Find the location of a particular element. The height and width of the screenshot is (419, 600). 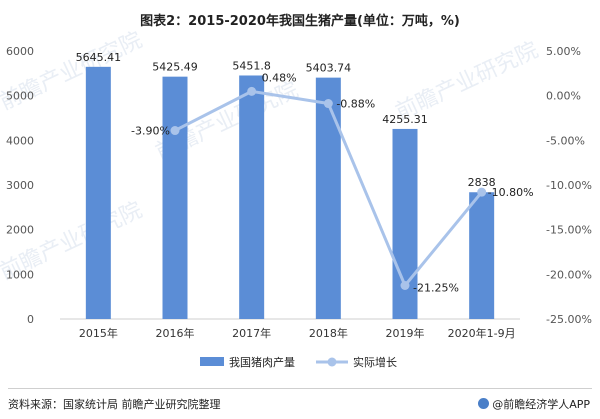

growth-value-label: -21.25% is located at coordinates (436, 288).